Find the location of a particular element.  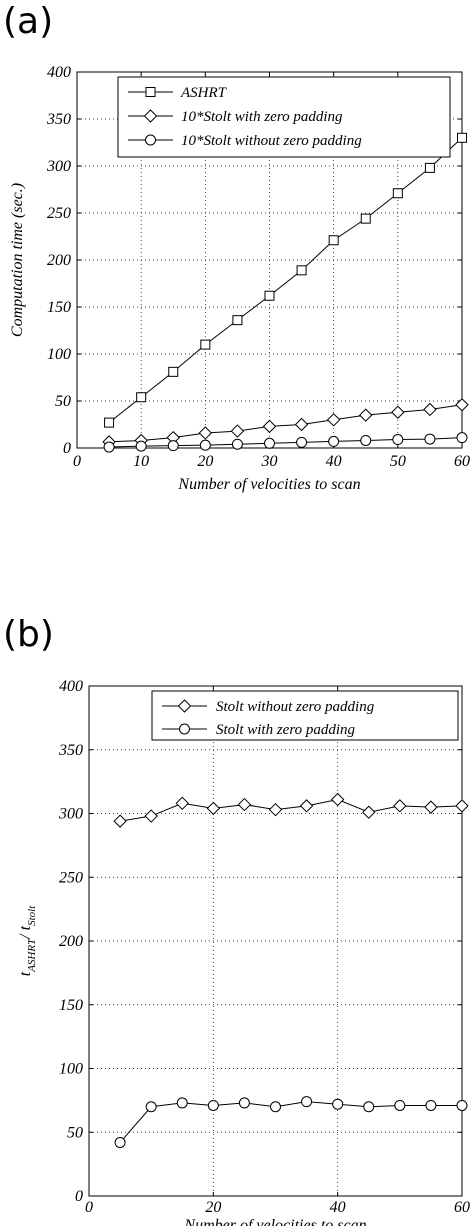

y-axis-label: Computation time (sec.) is located at coordinates (17, 260).